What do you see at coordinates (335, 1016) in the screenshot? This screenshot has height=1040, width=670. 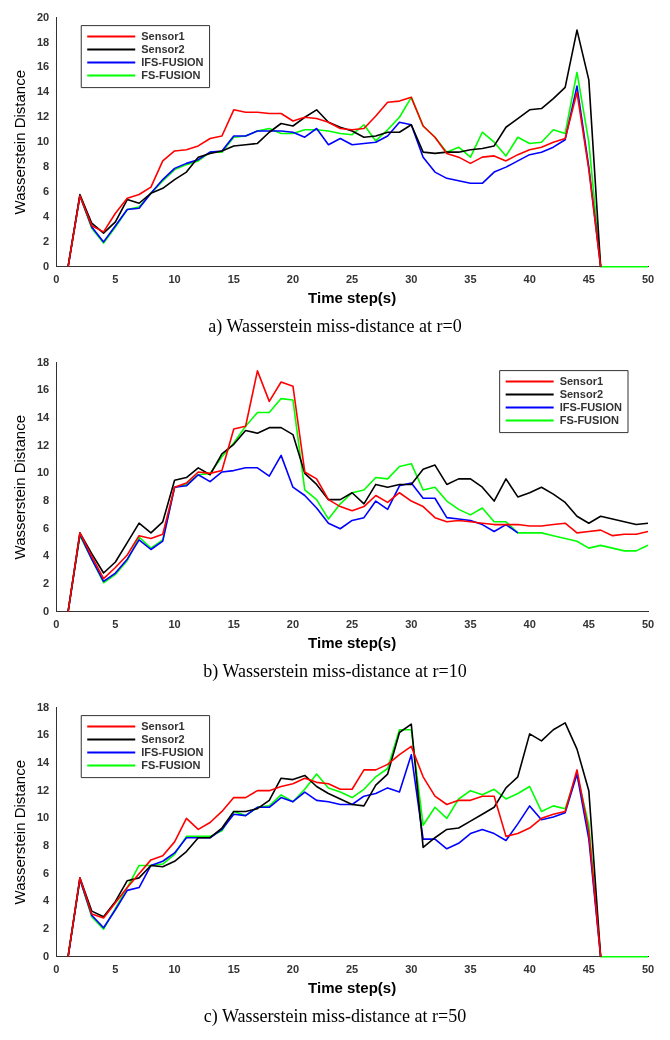 I see `text: c) Wasserstein miss-distance at r=50` at bounding box center [335, 1016].